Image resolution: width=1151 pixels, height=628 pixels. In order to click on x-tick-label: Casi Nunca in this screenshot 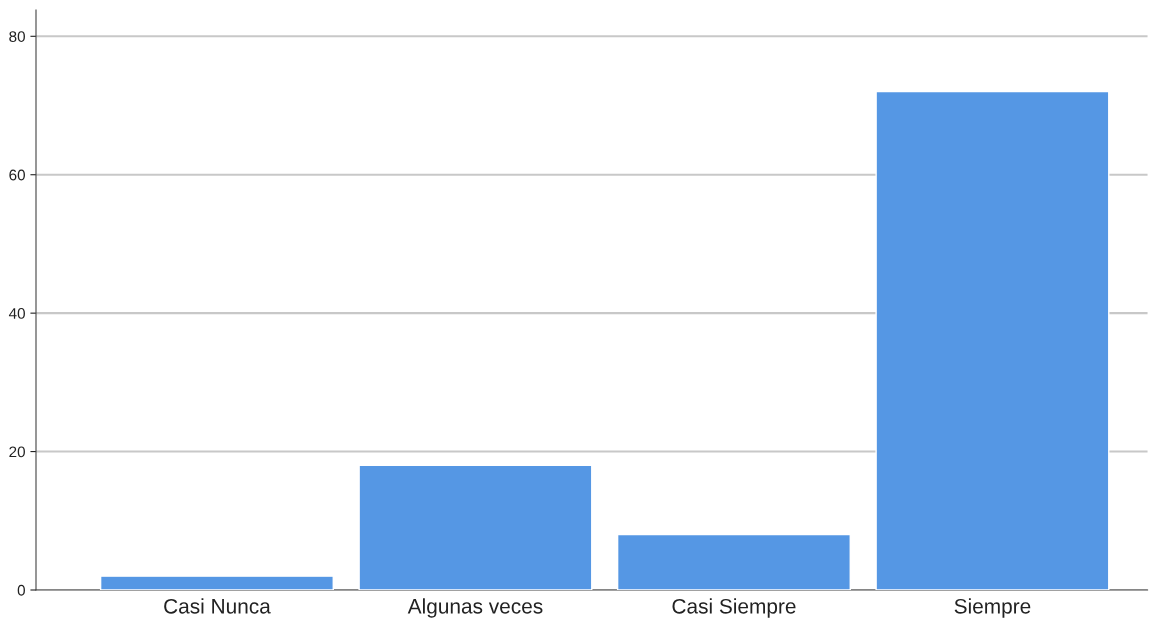, I will do `click(217, 606)`.